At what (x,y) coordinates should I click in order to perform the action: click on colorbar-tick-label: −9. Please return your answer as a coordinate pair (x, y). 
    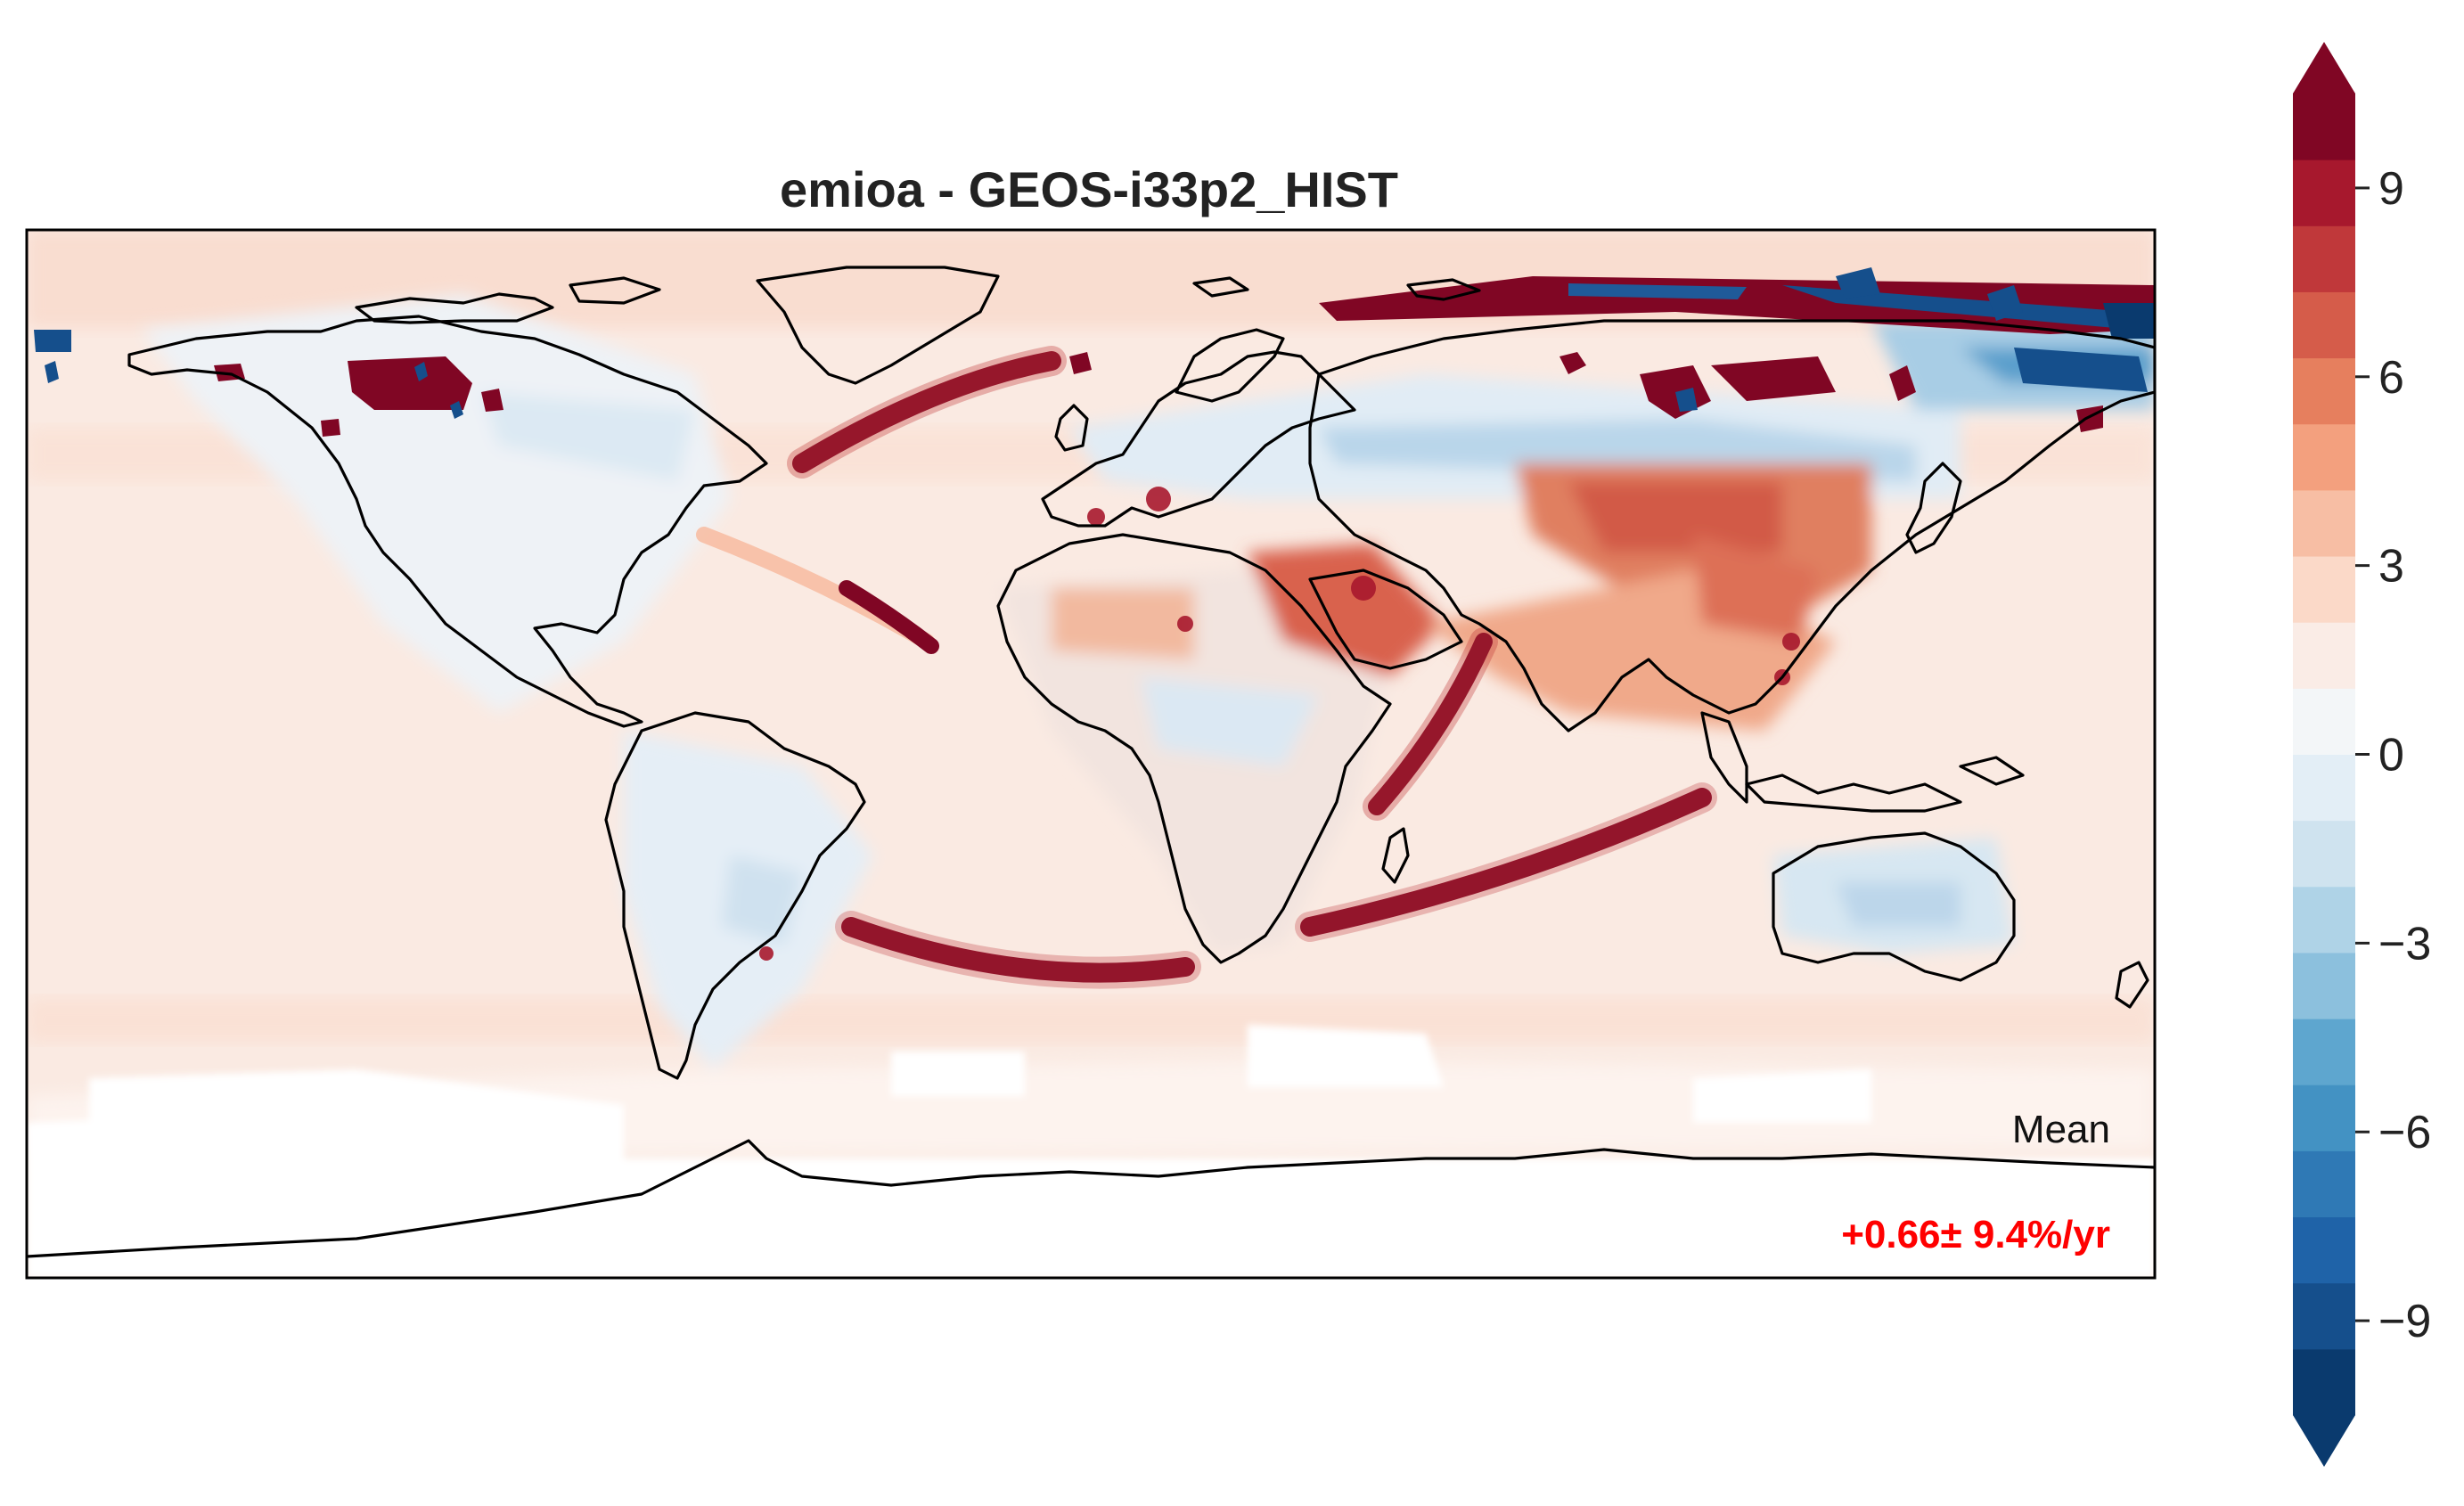
    Looking at the image, I should click on (2404, 1321).